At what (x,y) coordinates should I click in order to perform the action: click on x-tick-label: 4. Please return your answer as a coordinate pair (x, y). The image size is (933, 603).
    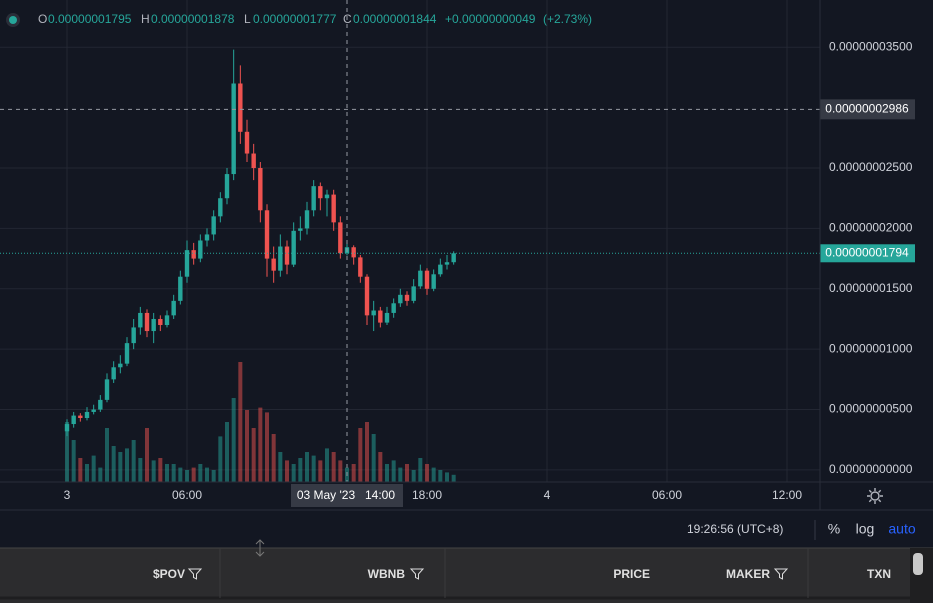
    Looking at the image, I should click on (547, 495).